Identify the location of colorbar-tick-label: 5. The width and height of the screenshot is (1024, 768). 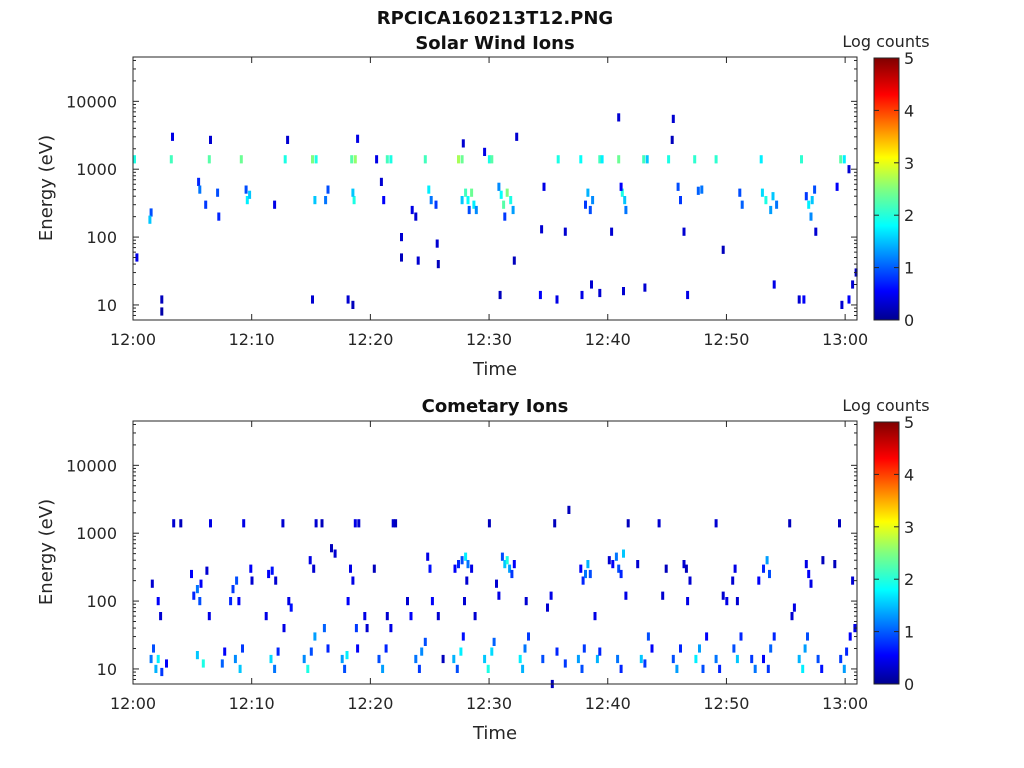
(909, 422).